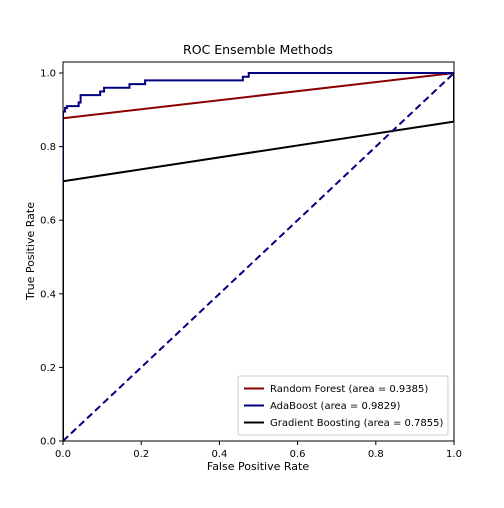 The image size is (504, 508). What do you see at coordinates (219, 454) in the screenshot?
I see `x-tick-label: 0.4` at bounding box center [219, 454].